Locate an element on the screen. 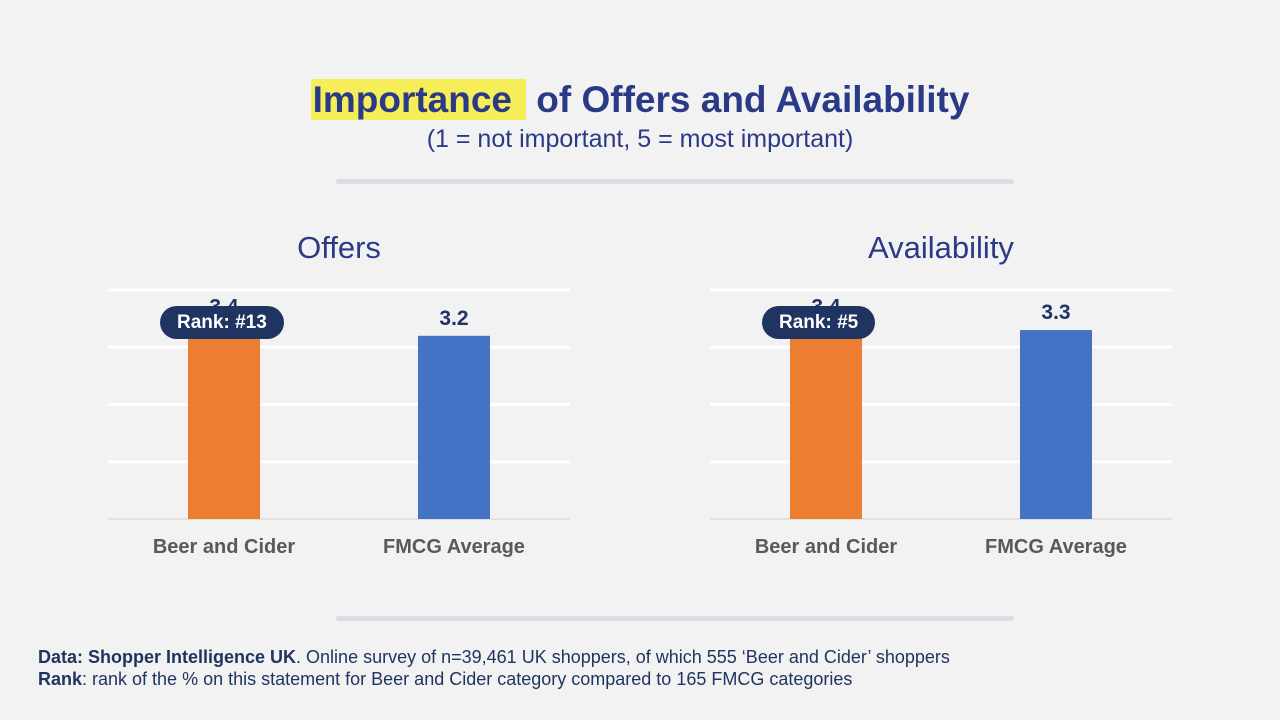 The image size is (1280, 720). page-subtitle: (1 = not important, 5 = most important) is located at coordinates (640, 139).